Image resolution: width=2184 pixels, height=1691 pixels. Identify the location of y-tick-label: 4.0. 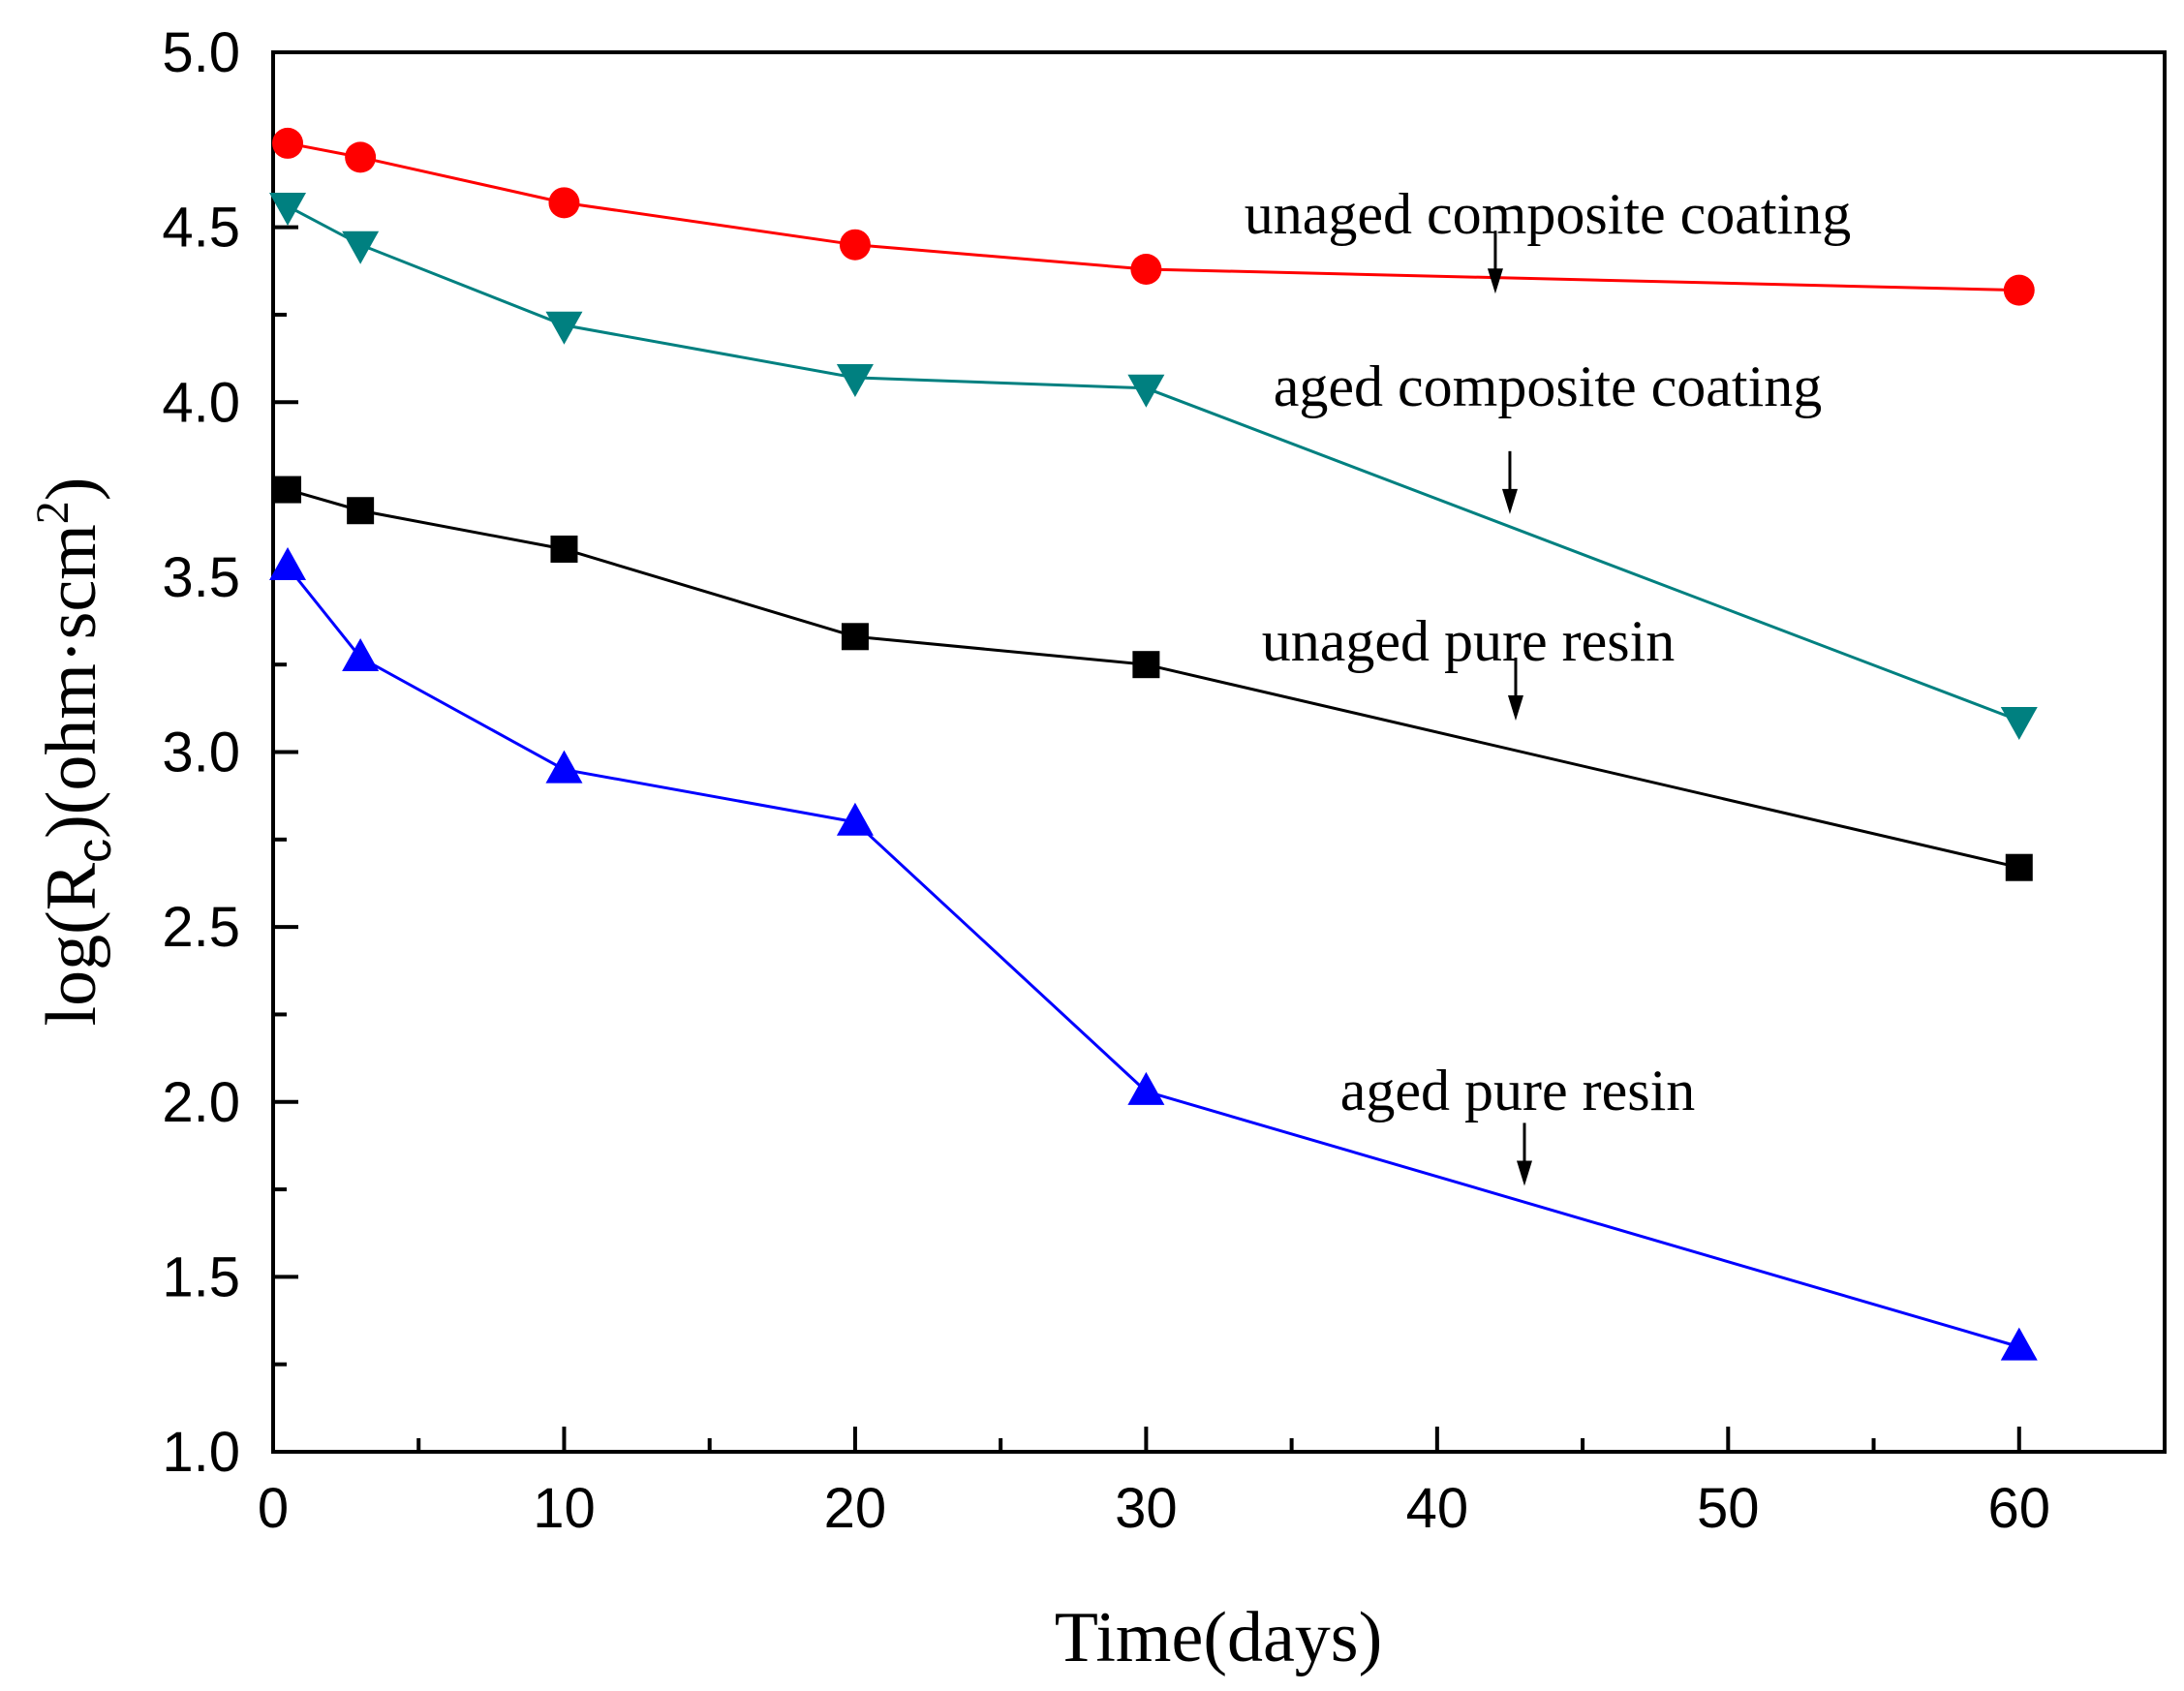
(201, 402).